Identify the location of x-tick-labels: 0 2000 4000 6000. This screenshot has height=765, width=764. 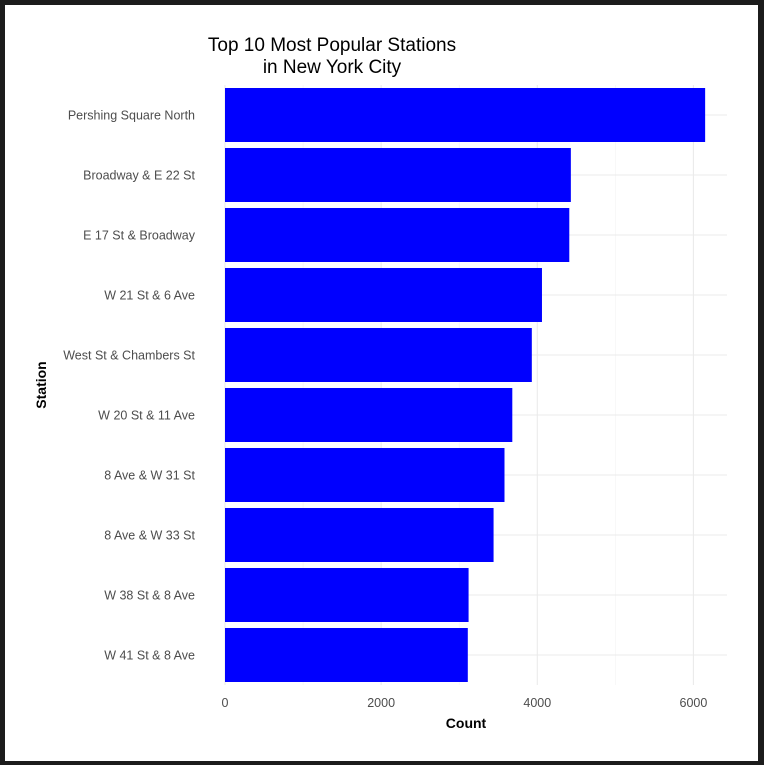
(465, 703).